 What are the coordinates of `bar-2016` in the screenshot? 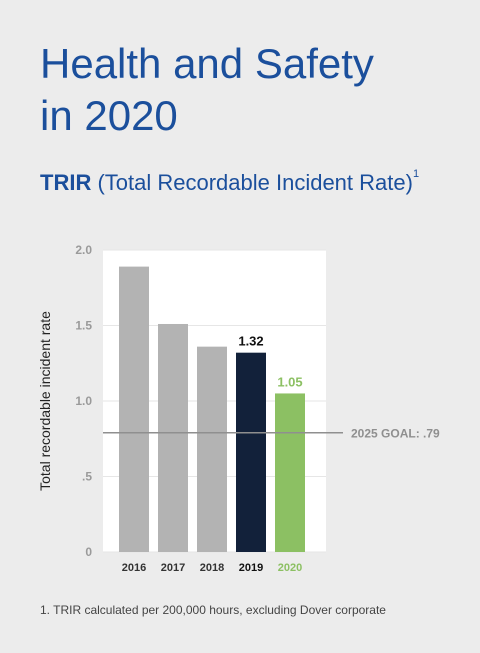 It's located at (134, 409).